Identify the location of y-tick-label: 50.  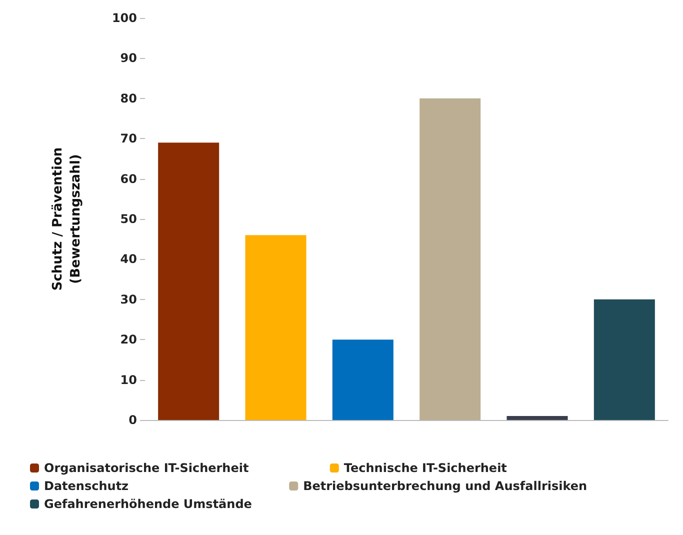
(128, 219).